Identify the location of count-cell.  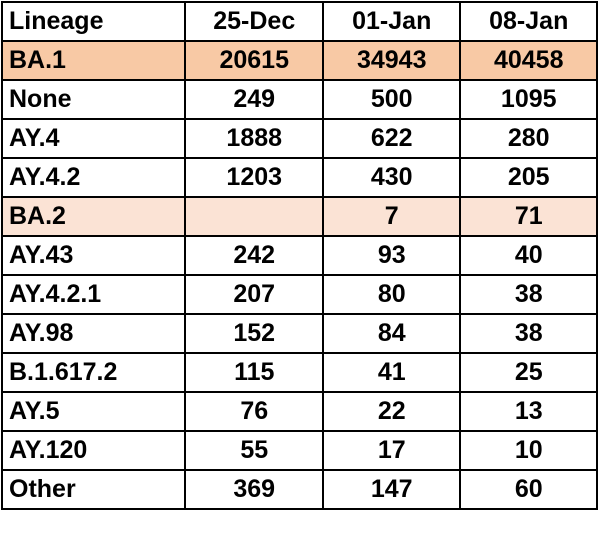
(254, 216).